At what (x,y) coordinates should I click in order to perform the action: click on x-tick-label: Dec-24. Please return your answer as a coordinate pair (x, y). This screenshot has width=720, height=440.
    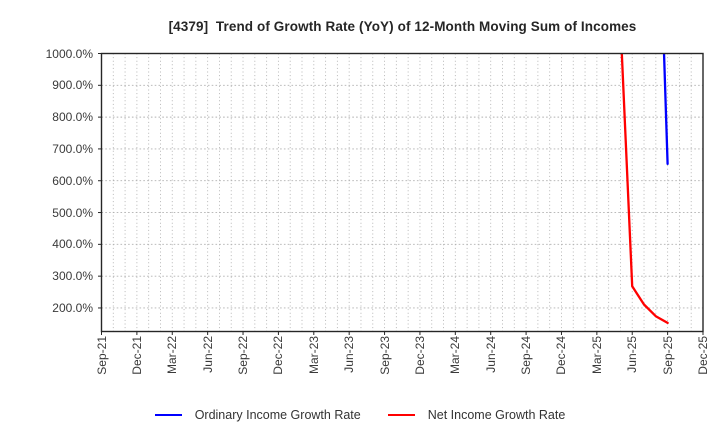
    Looking at the image, I should click on (561, 355).